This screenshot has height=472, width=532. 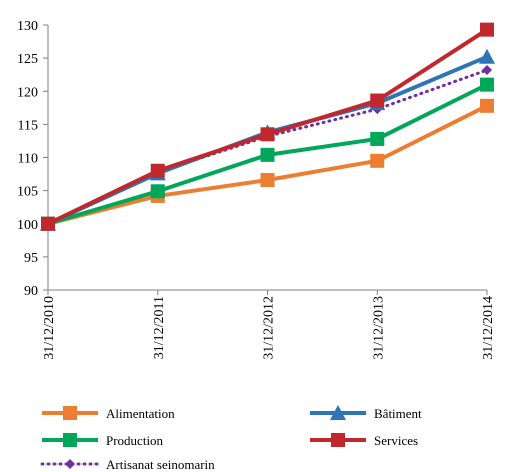 What do you see at coordinates (49, 328) in the screenshot?
I see `x-tick-label: 31/12/2010` at bounding box center [49, 328].